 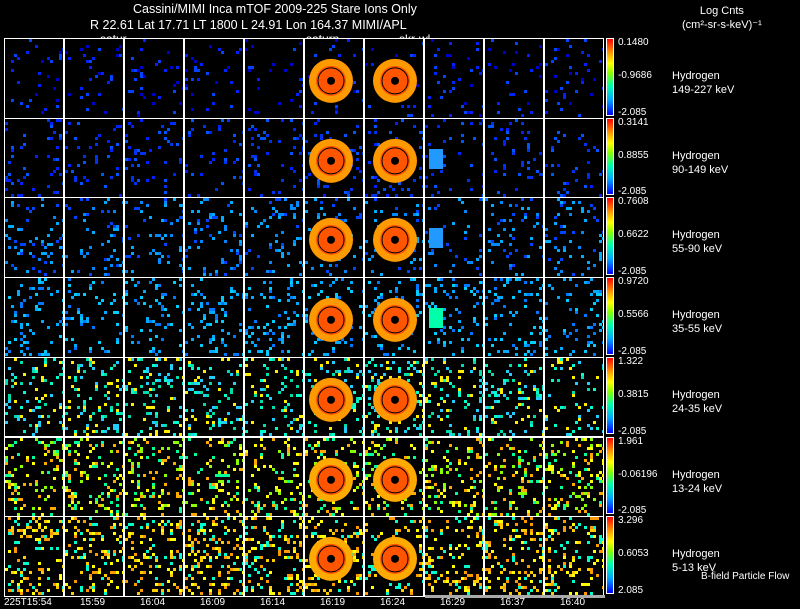 What do you see at coordinates (453, 602) in the screenshot?
I see `time-tick-label: 16:29` at bounding box center [453, 602].